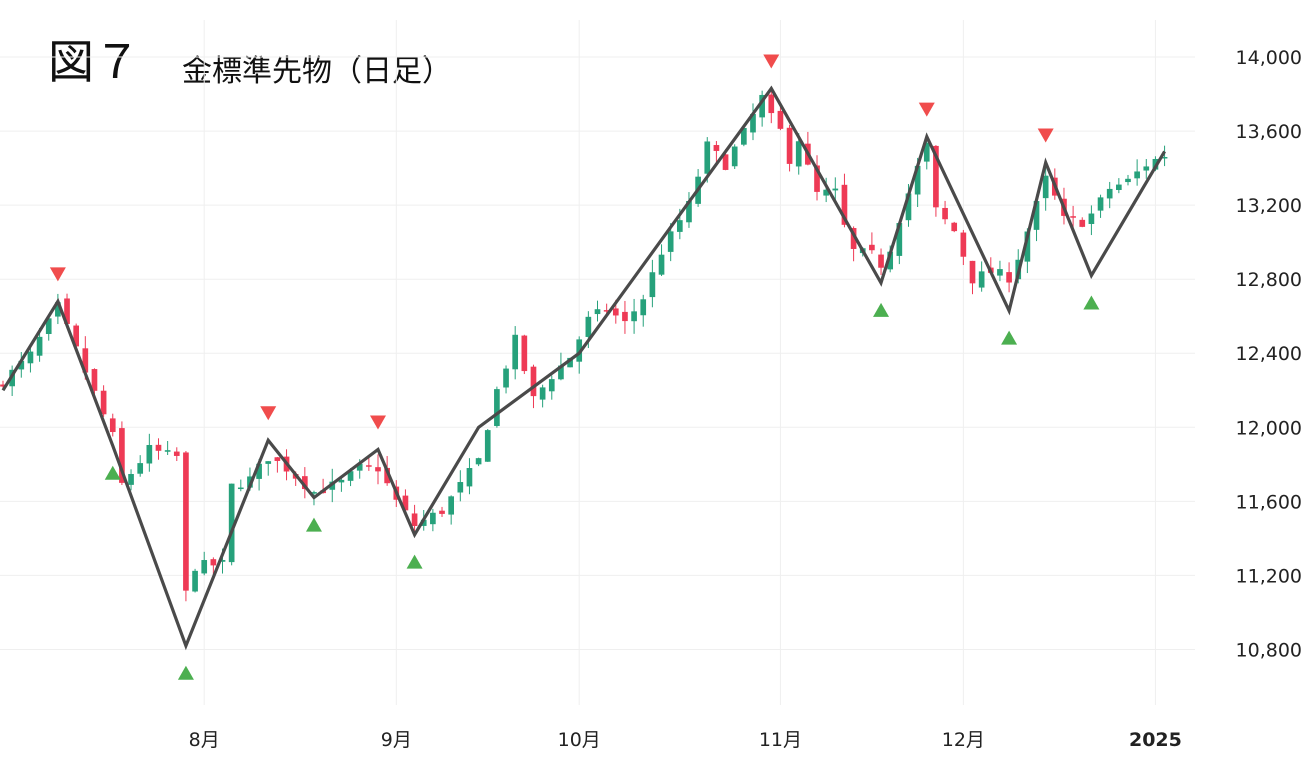 The image size is (1309, 761). What do you see at coordinates (1155, 740) in the screenshot?
I see `x-tick-label: 2025` at bounding box center [1155, 740].